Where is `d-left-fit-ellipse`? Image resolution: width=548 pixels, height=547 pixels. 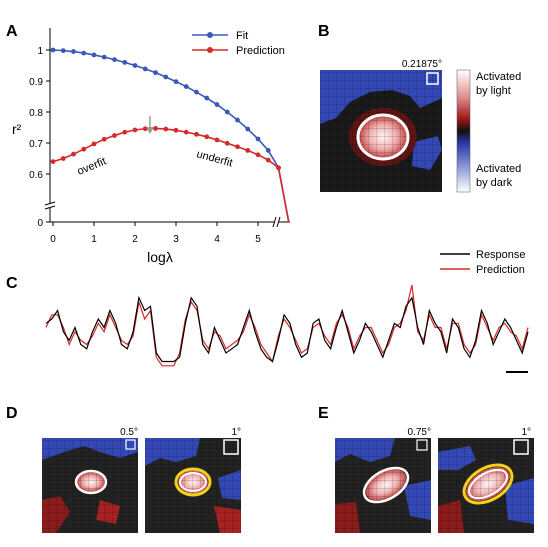
d-left-fit-ellipse is located at coordinates (91, 482).